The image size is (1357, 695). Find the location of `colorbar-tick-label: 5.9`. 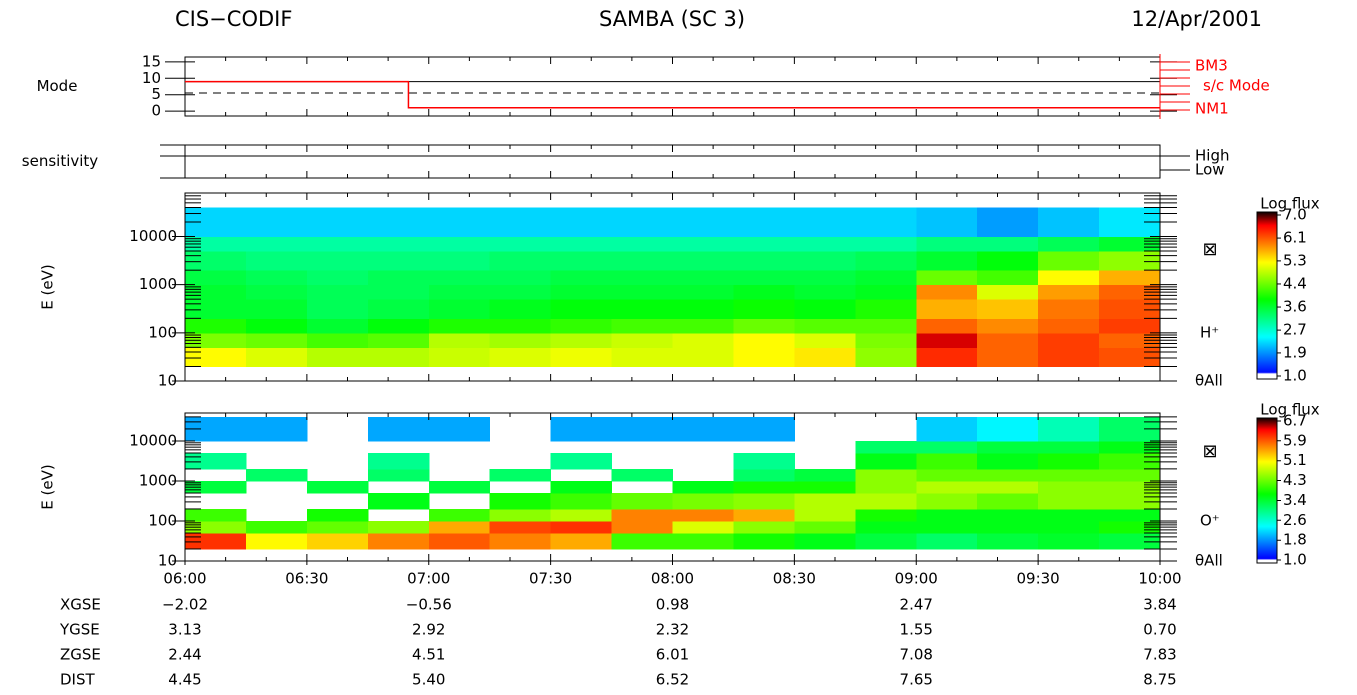

colorbar-tick-label: 5.9 is located at coordinates (1295, 440).